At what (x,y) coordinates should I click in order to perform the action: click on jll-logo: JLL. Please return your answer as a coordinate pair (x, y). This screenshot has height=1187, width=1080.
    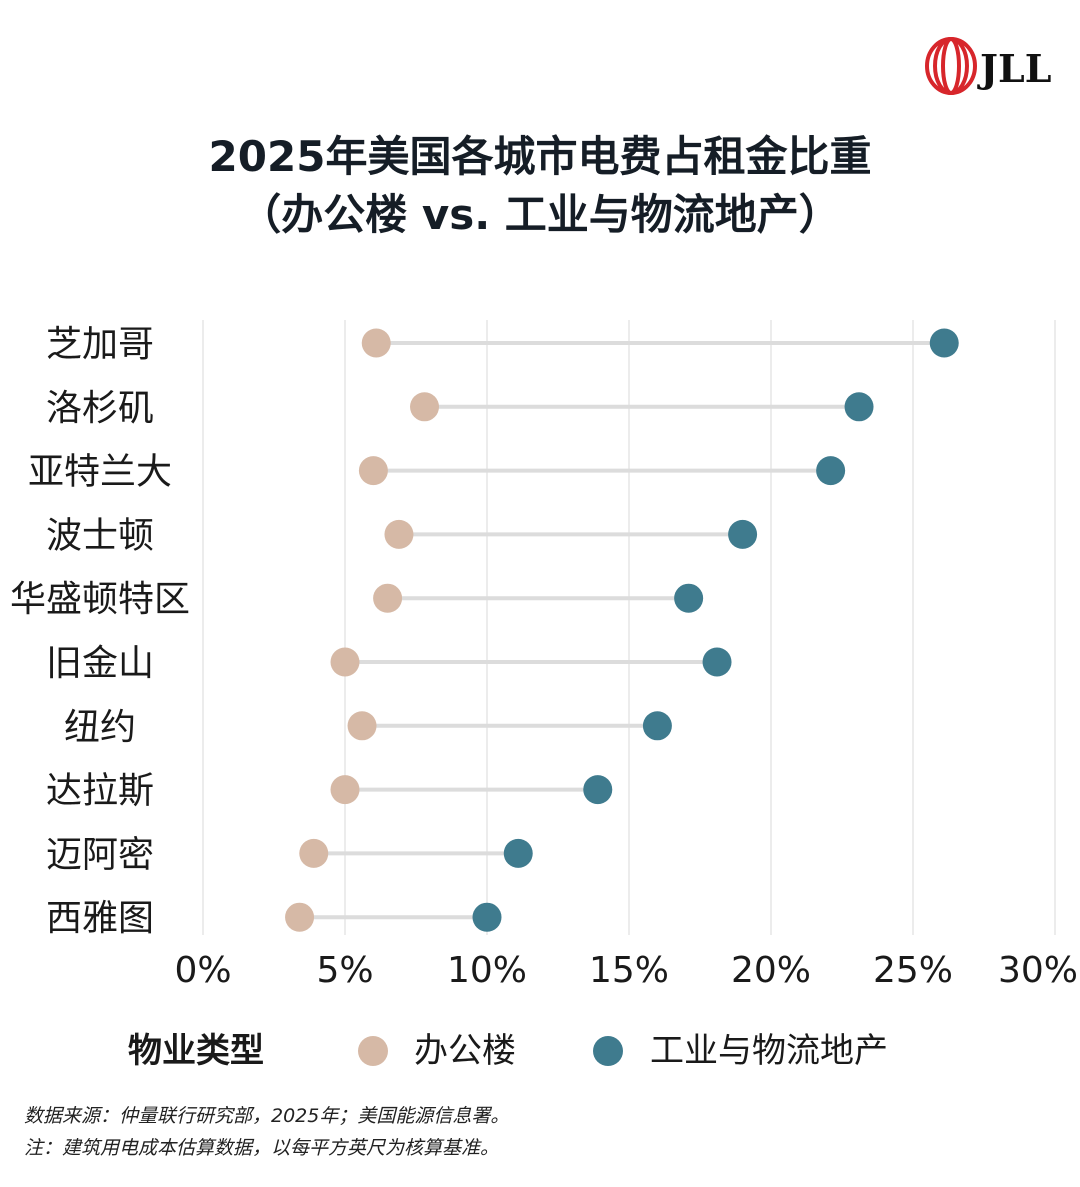
    Looking at the image, I should click on (988, 66).